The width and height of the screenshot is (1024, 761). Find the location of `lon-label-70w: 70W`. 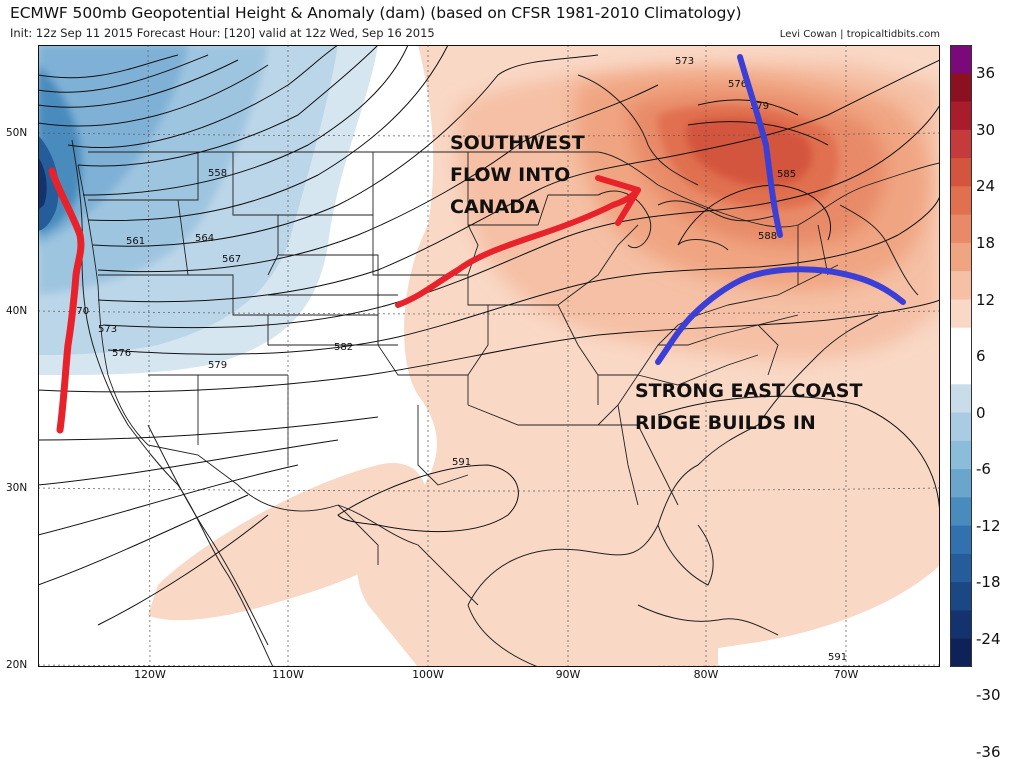

lon-label-70w: 70W is located at coordinates (846, 674).